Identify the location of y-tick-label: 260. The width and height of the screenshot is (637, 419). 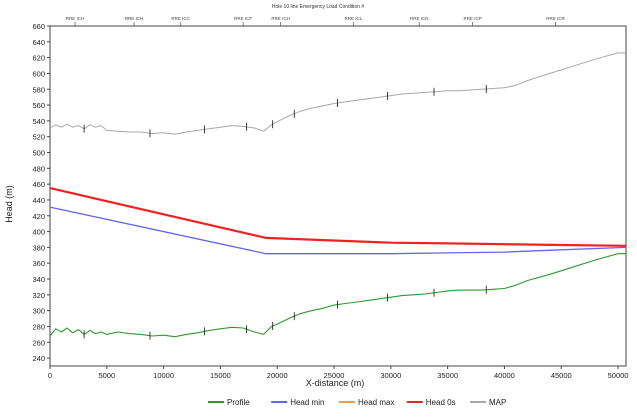
(38, 342).